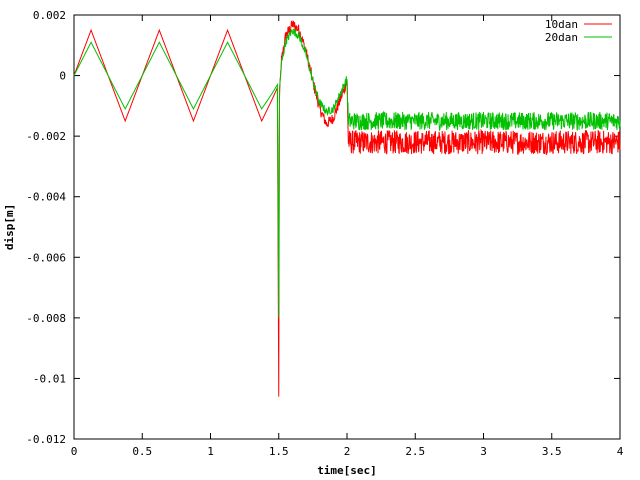 The height and width of the screenshot is (480, 640). I want to click on y-tick-label: -0.002, so click(46, 136).